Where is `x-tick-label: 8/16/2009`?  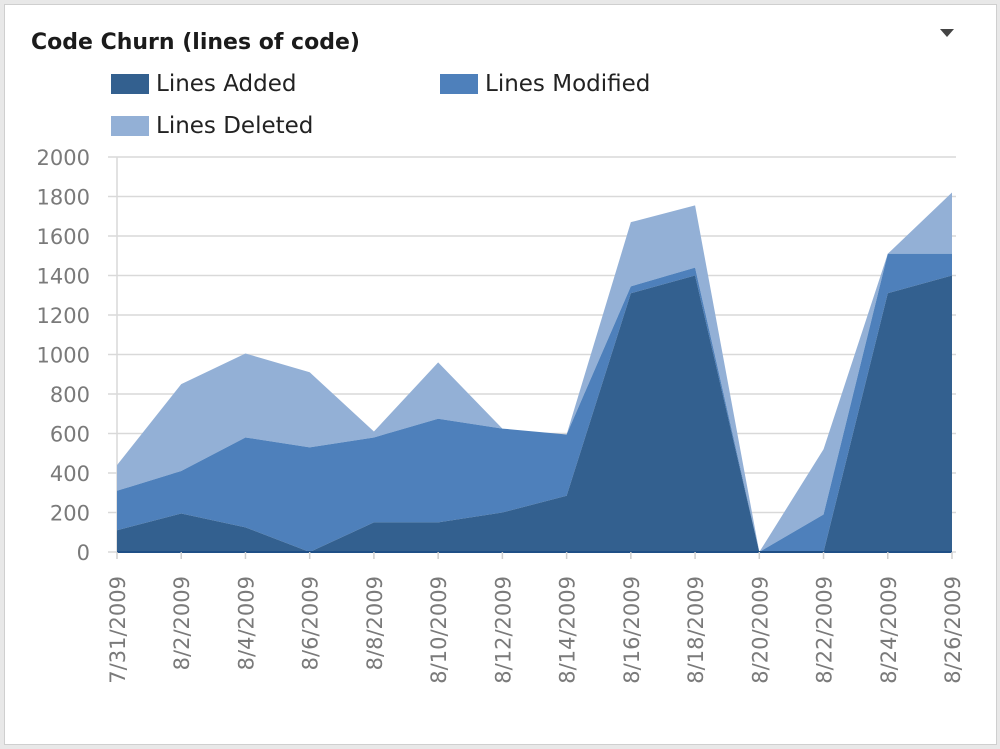 x-tick-label: 8/16/2009 is located at coordinates (632, 630).